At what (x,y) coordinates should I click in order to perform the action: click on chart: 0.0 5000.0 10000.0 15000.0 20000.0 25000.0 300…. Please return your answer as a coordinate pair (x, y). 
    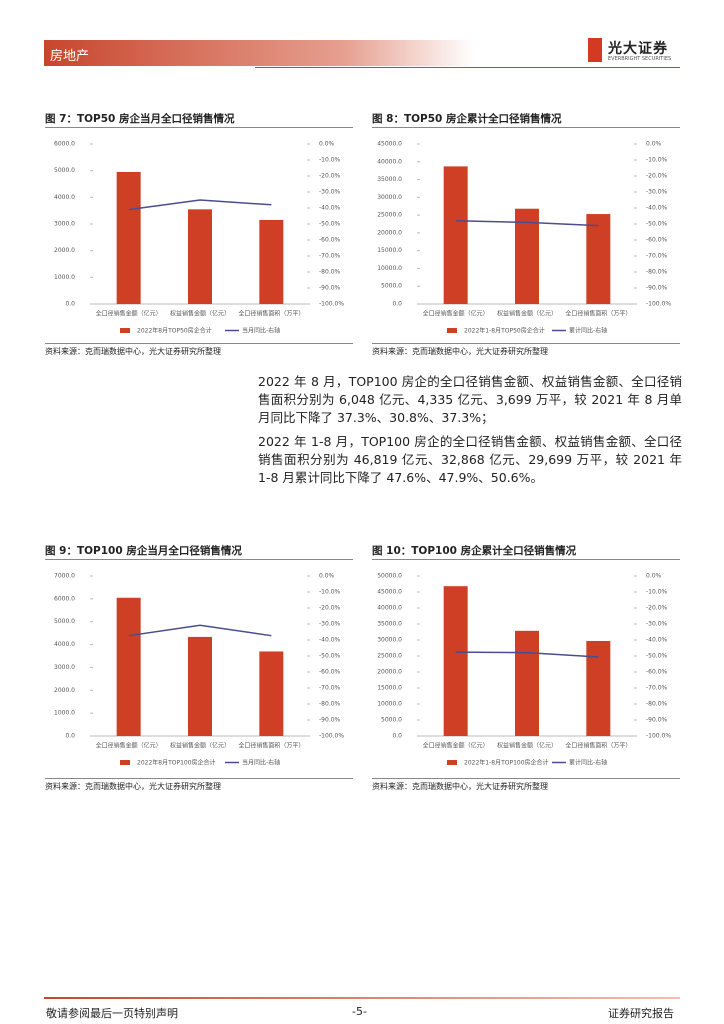
    Looking at the image, I should click on (524, 238).